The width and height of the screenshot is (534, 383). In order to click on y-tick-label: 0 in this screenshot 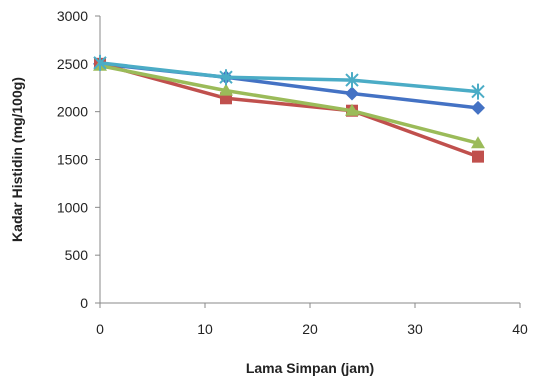, I will do `click(84, 303)`.